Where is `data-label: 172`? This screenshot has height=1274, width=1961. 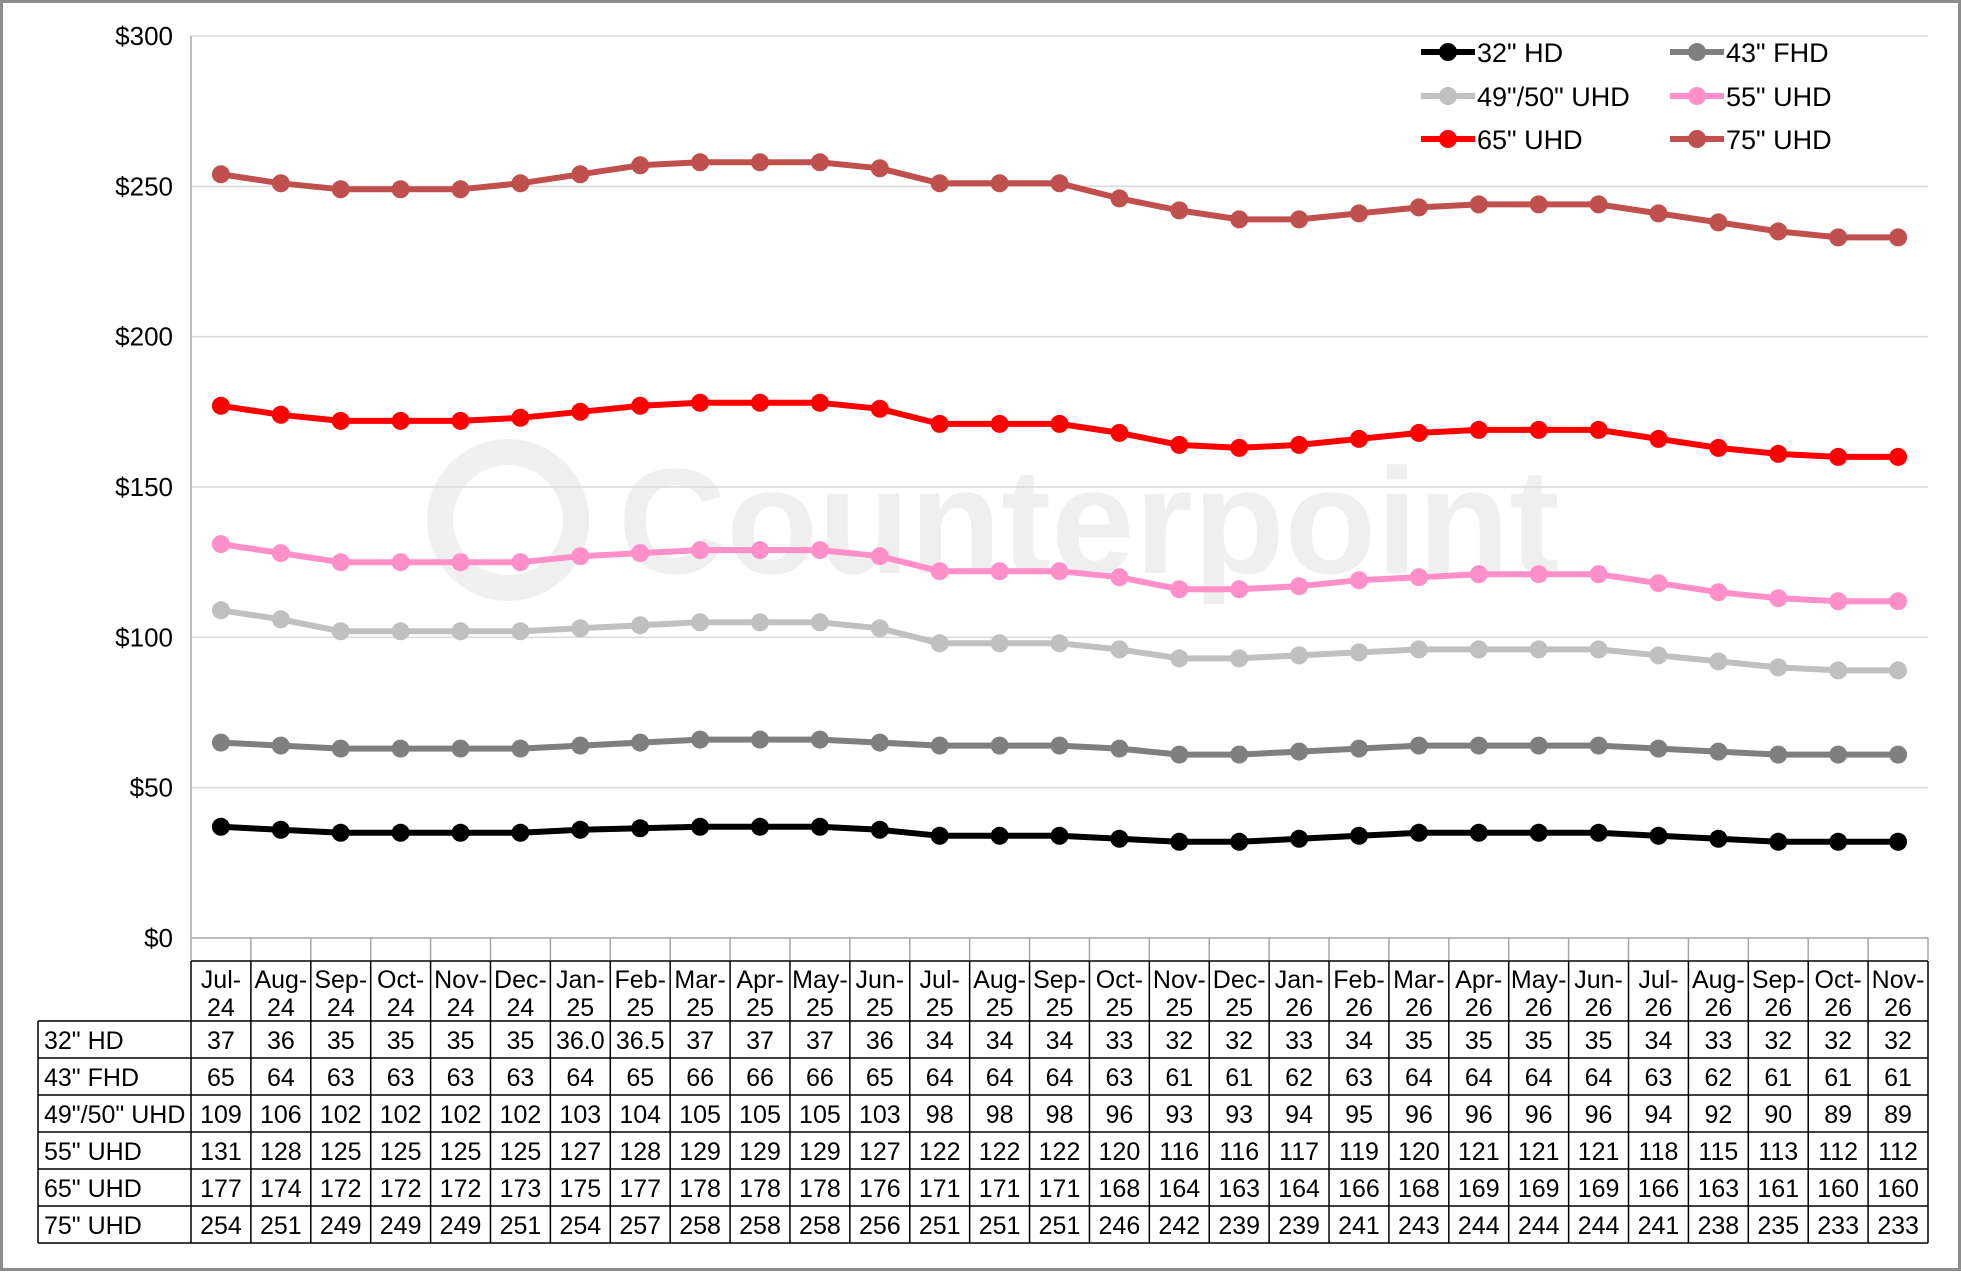 data-label: 172 is located at coordinates (341, 1189).